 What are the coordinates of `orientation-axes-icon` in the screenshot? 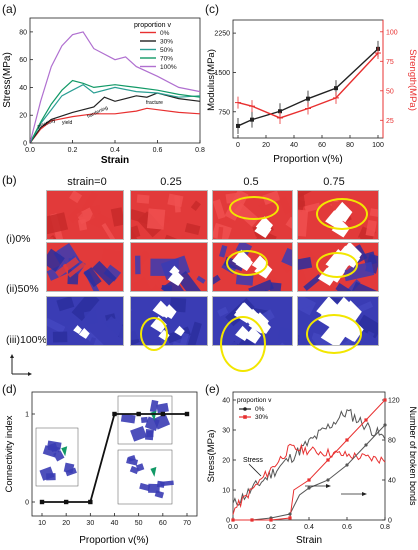 It's located at (21, 365).